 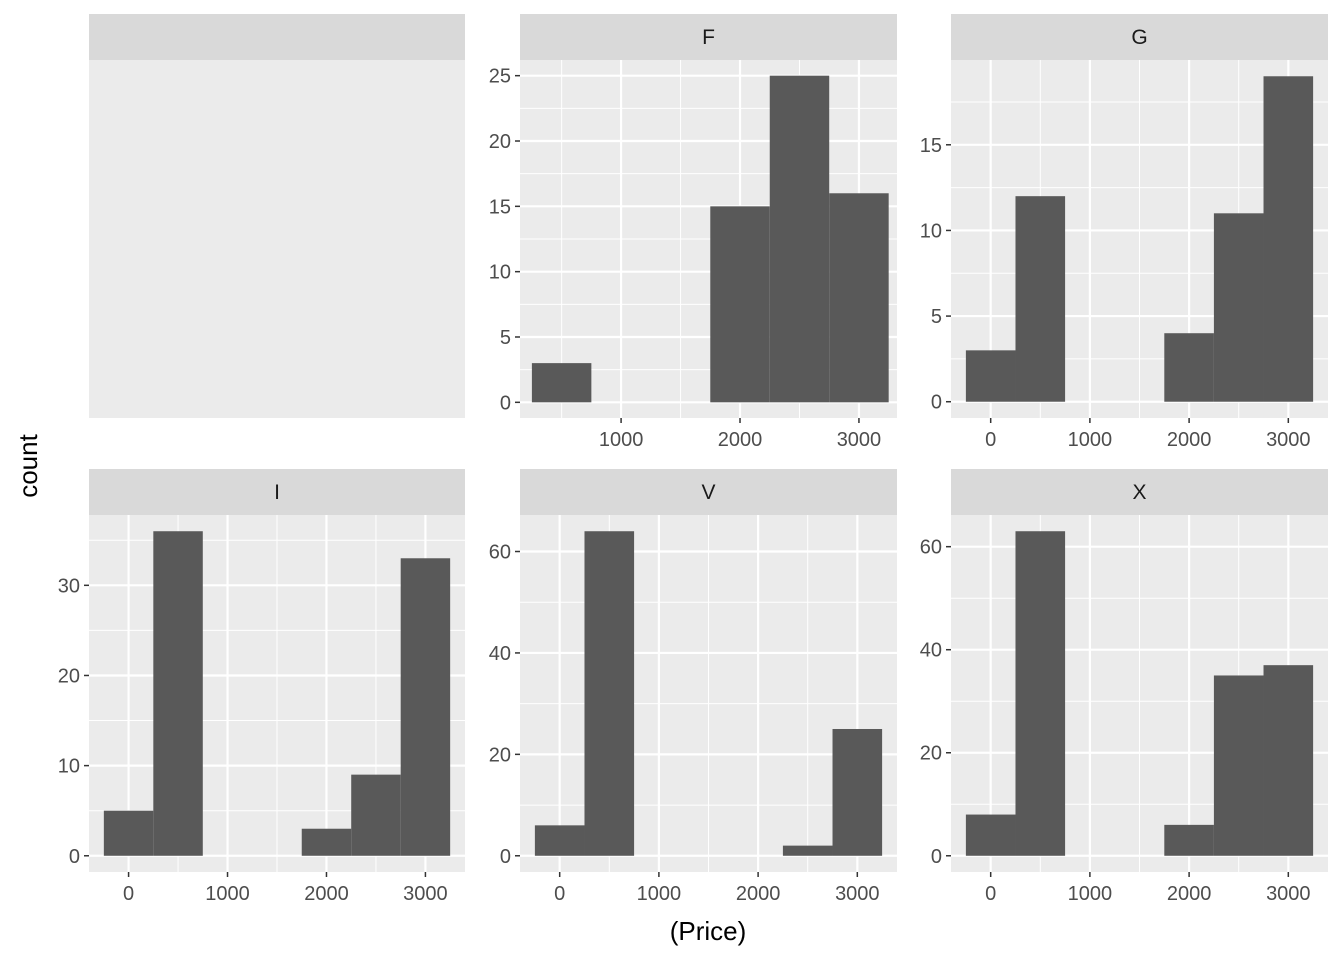 What do you see at coordinates (1124, 232) in the screenshot?
I see `facet-panel-G: G 0 1000 2000 3000 0 5 10 15` at bounding box center [1124, 232].